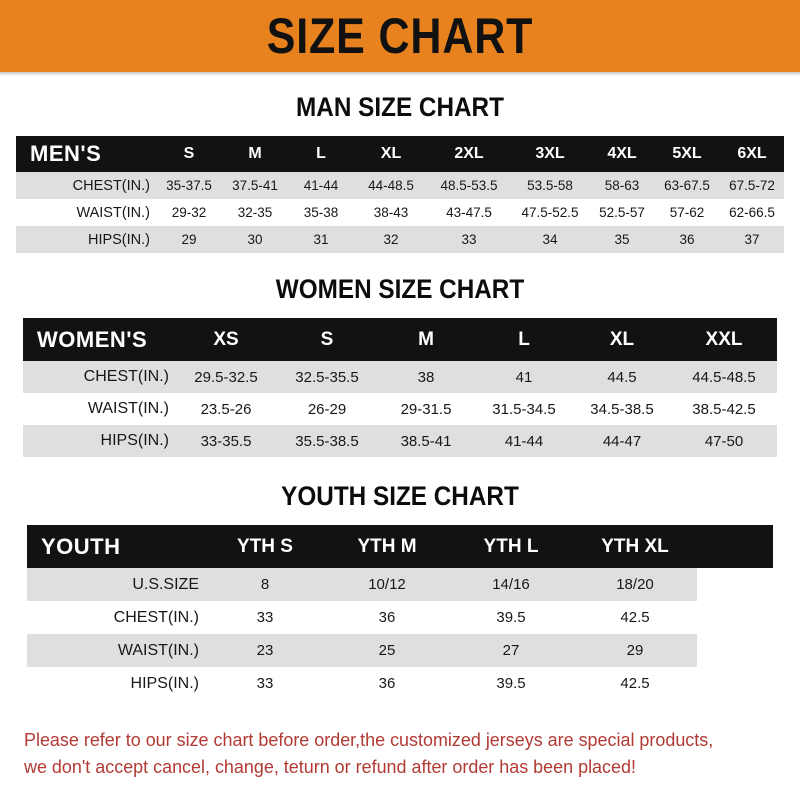 The height and width of the screenshot is (800, 800). Describe the element at coordinates (550, 153) in the screenshot. I see `col-header-3xl: 3XL` at that location.